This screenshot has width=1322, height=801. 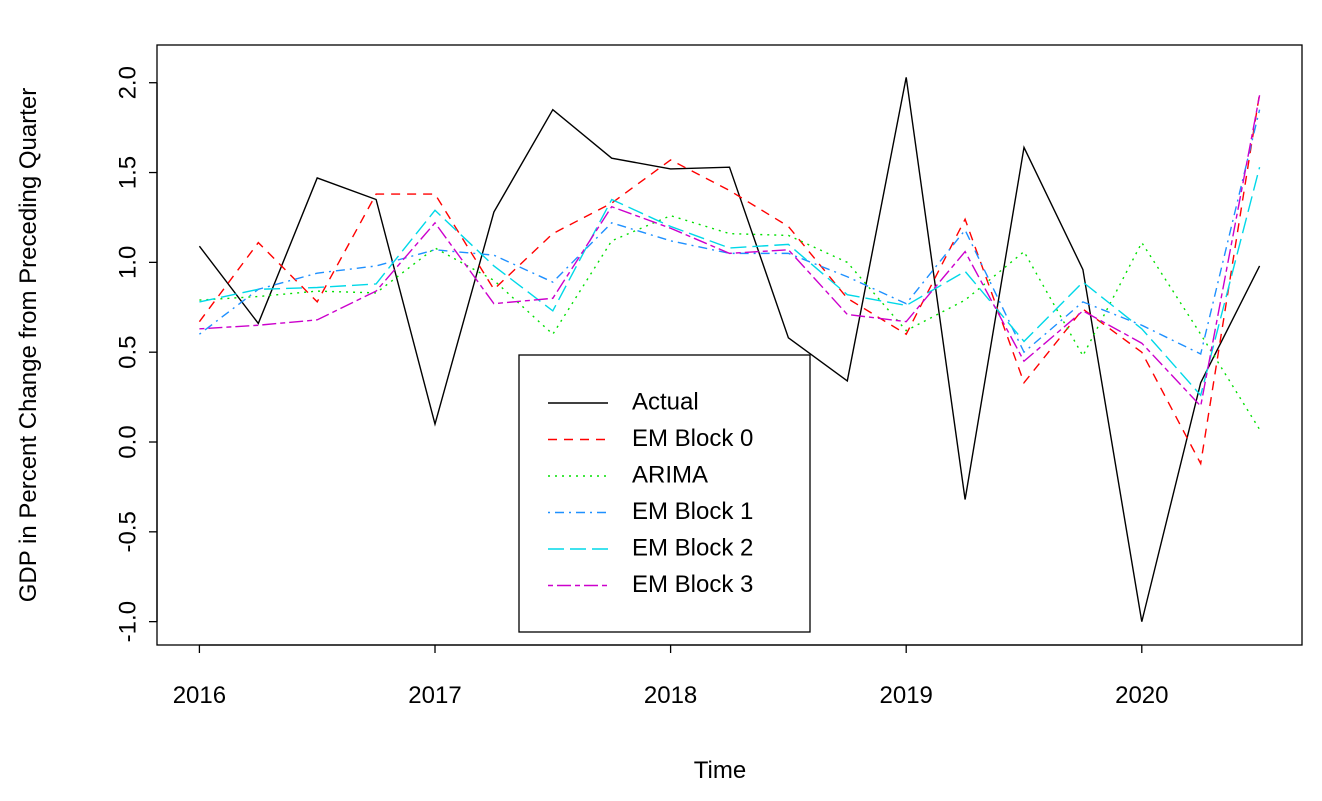 I want to click on y-tick-label: 0.0, so click(x=127, y=441).